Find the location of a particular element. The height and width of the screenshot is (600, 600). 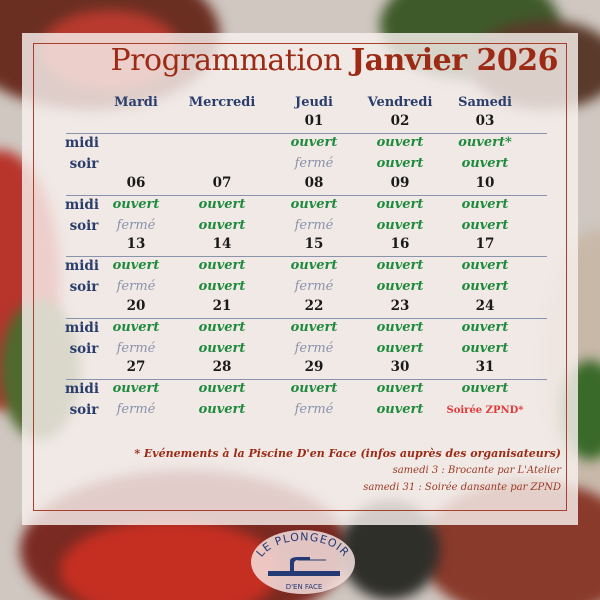

event-note-line: samedi 3 : Brocante par L'Atelier is located at coordinates (476, 470).